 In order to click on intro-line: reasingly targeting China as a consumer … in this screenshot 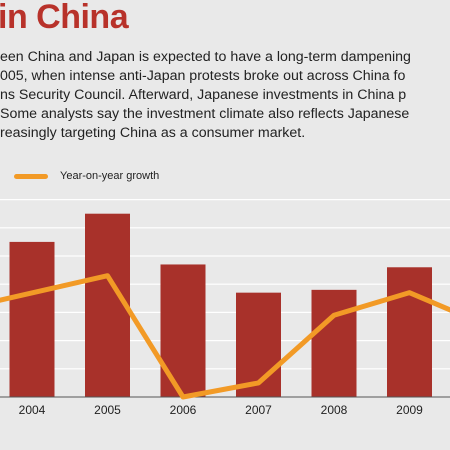, I will do `click(153, 133)`.